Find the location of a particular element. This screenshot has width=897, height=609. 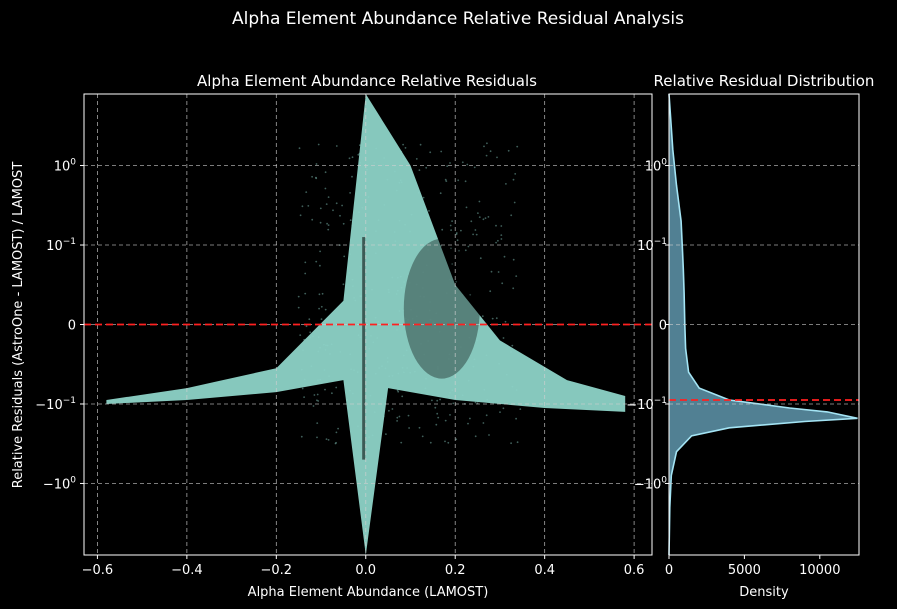

scatter-sparse-region is located at coordinates (441, 308).